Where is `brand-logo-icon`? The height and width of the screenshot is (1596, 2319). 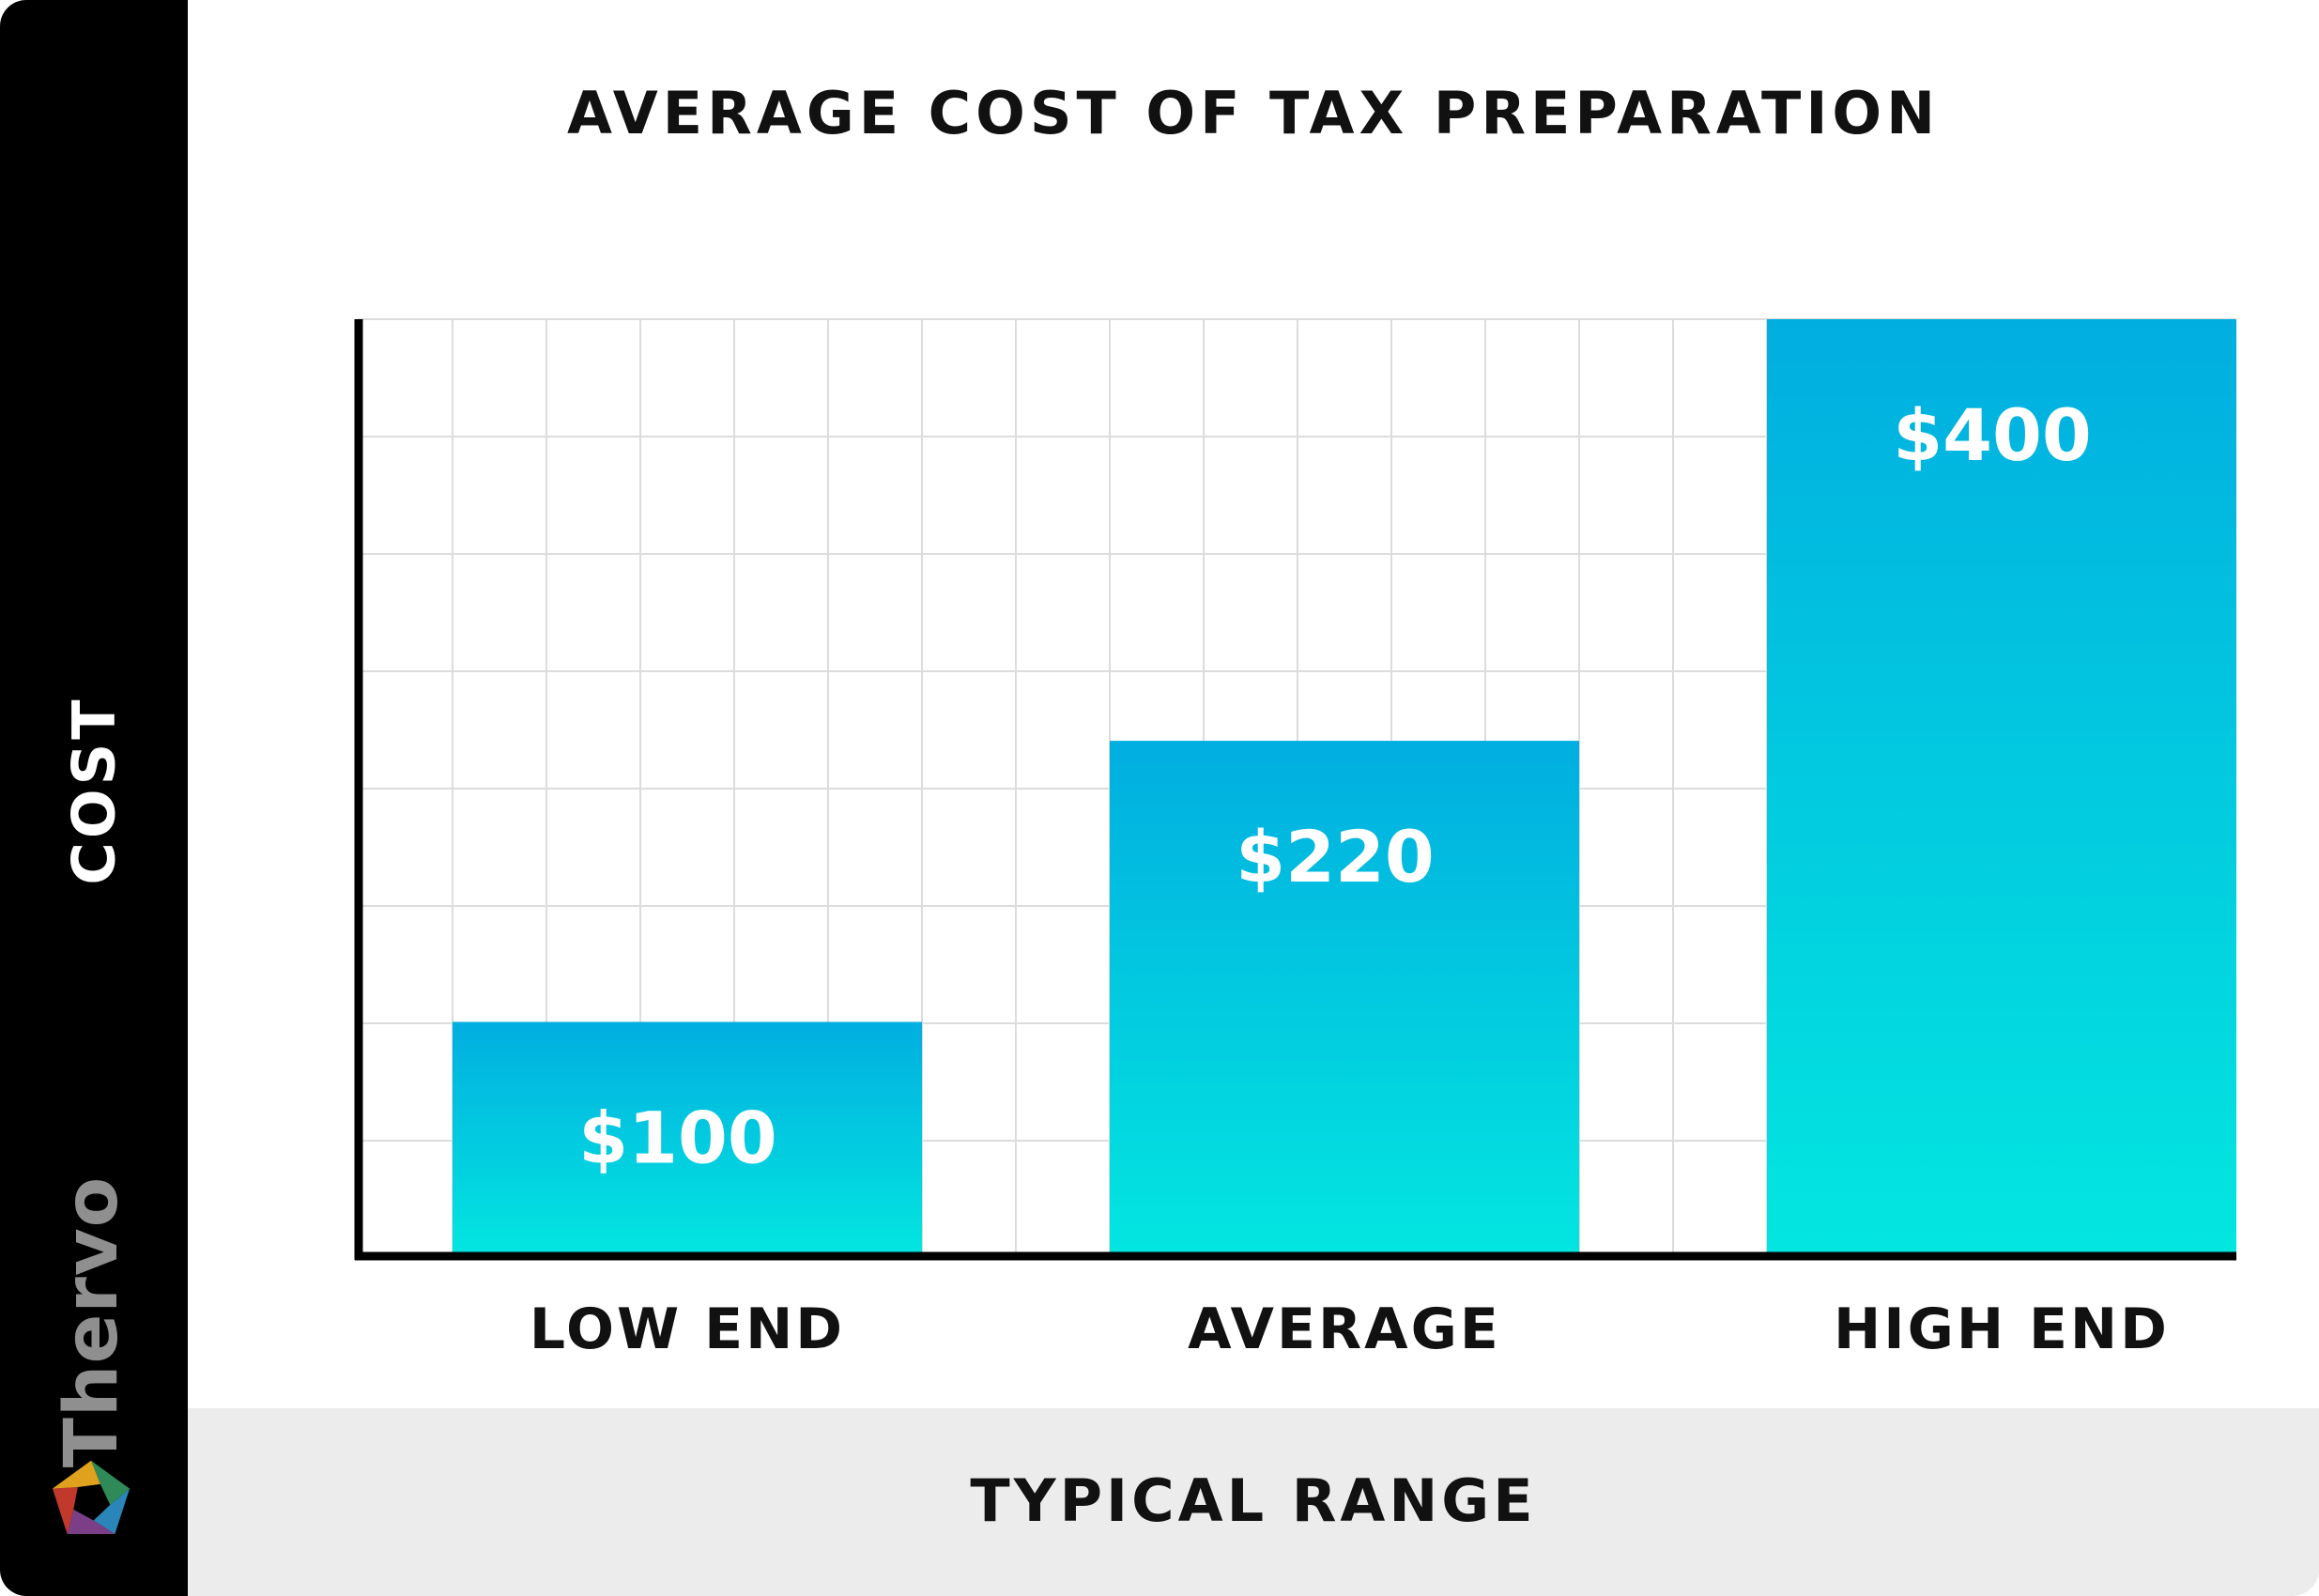
brand-logo-icon is located at coordinates (91, 1497).